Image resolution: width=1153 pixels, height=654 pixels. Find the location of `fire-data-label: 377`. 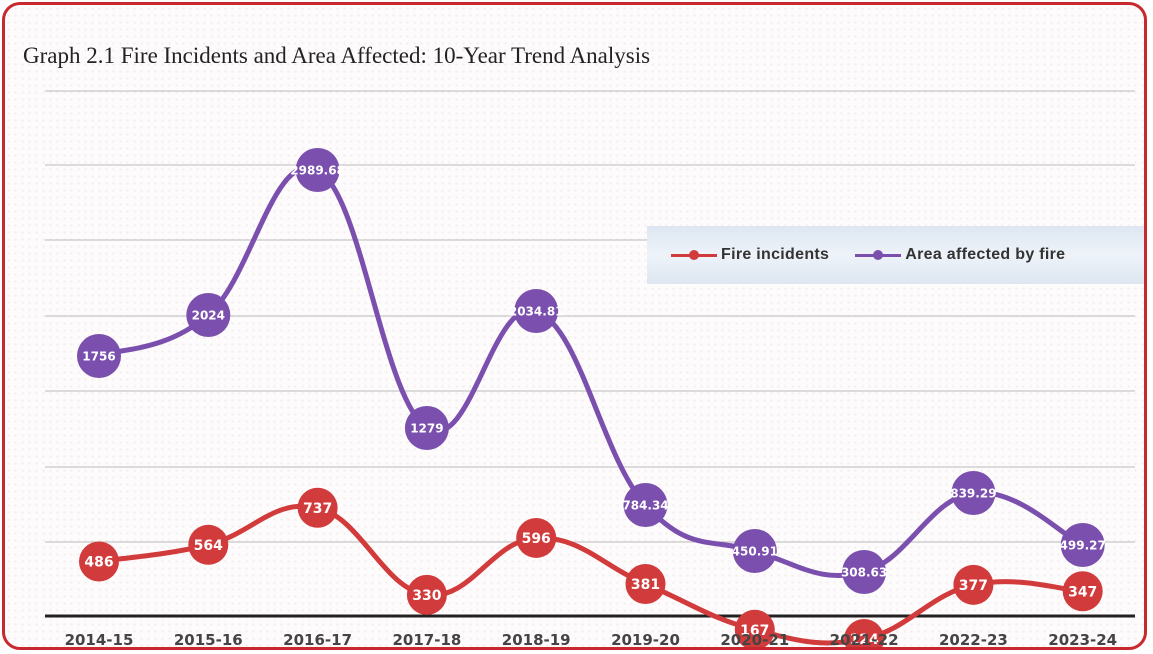

fire-data-label: 377 is located at coordinates (973, 586).